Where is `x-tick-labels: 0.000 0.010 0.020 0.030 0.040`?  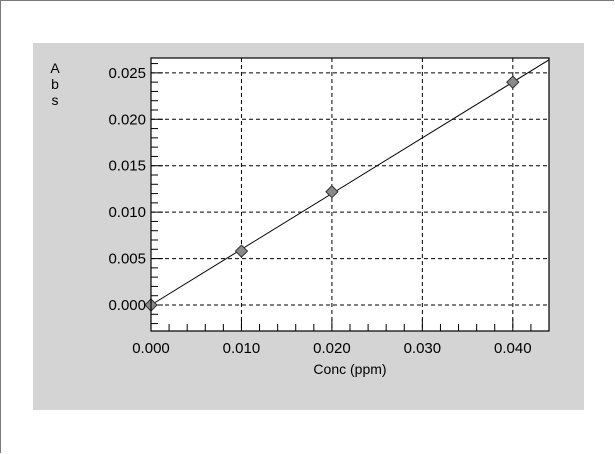
x-tick-labels: 0.000 0.010 0.020 0.030 0.040 is located at coordinates (331, 348).